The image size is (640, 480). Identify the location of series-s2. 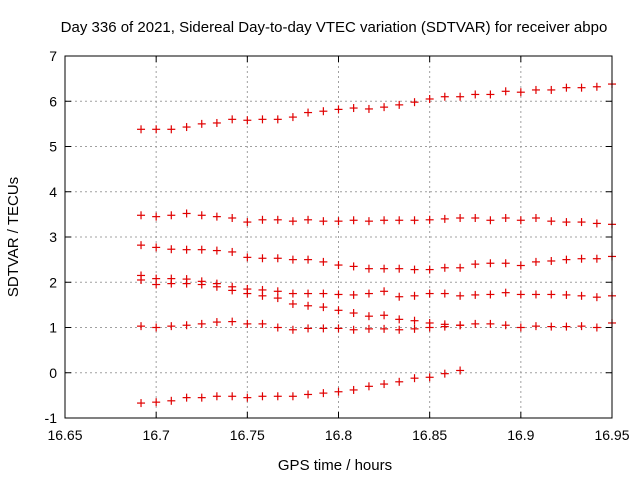
(376, 219).